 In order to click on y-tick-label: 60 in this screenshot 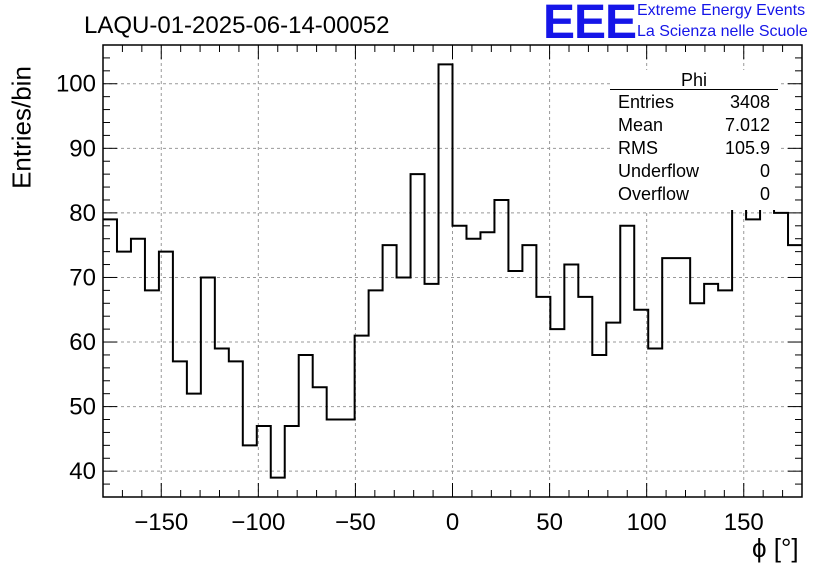, I will do `click(82, 342)`.